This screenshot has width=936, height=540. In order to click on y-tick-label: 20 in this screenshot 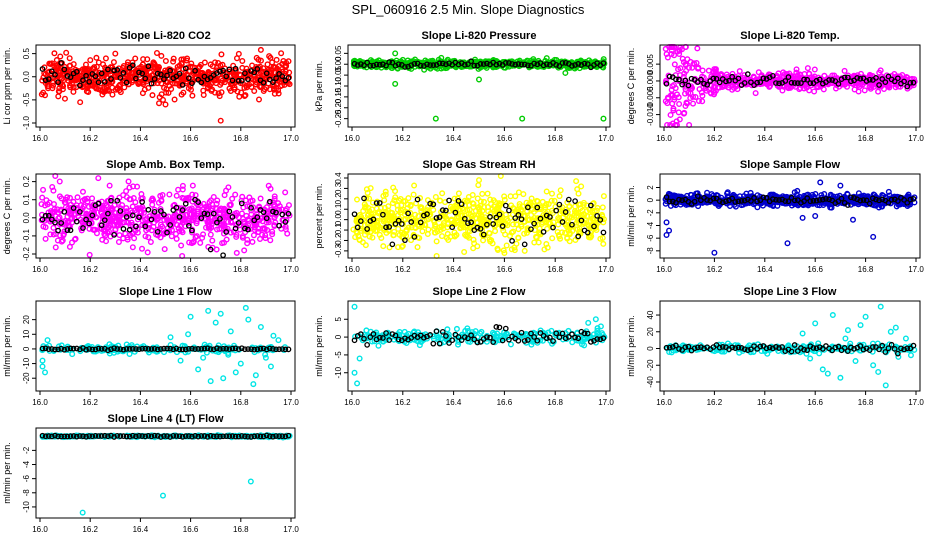, I will do `click(26, 319)`.